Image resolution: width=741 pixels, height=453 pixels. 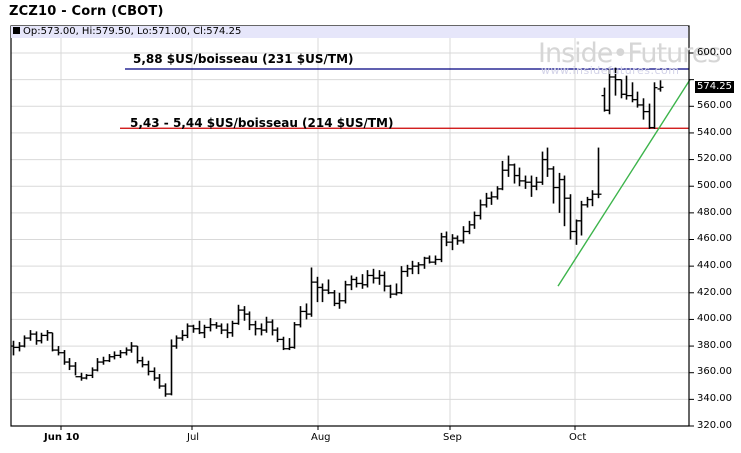 What do you see at coordinates (262, 123) in the screenshot?
I see `lower-line-label: 5,43 - 5,44 $US/boisseau (214 $US/TM)` at bounding box center [262, 123].